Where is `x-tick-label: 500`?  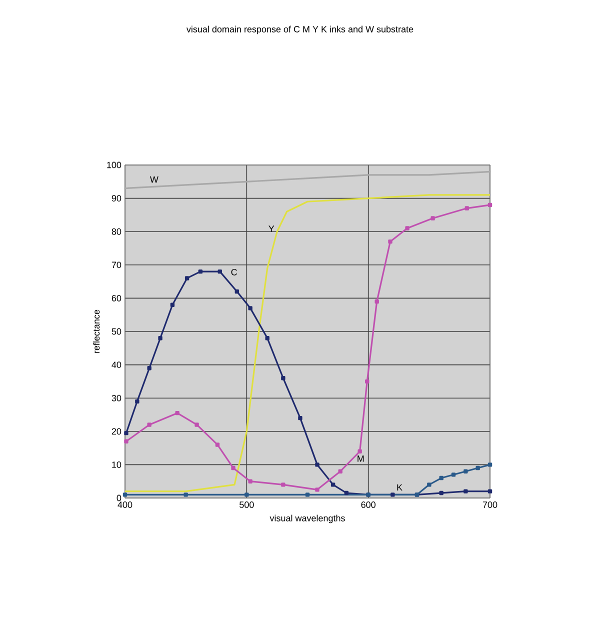
x-tick-label: 500 is located at coordinates (247, 505).